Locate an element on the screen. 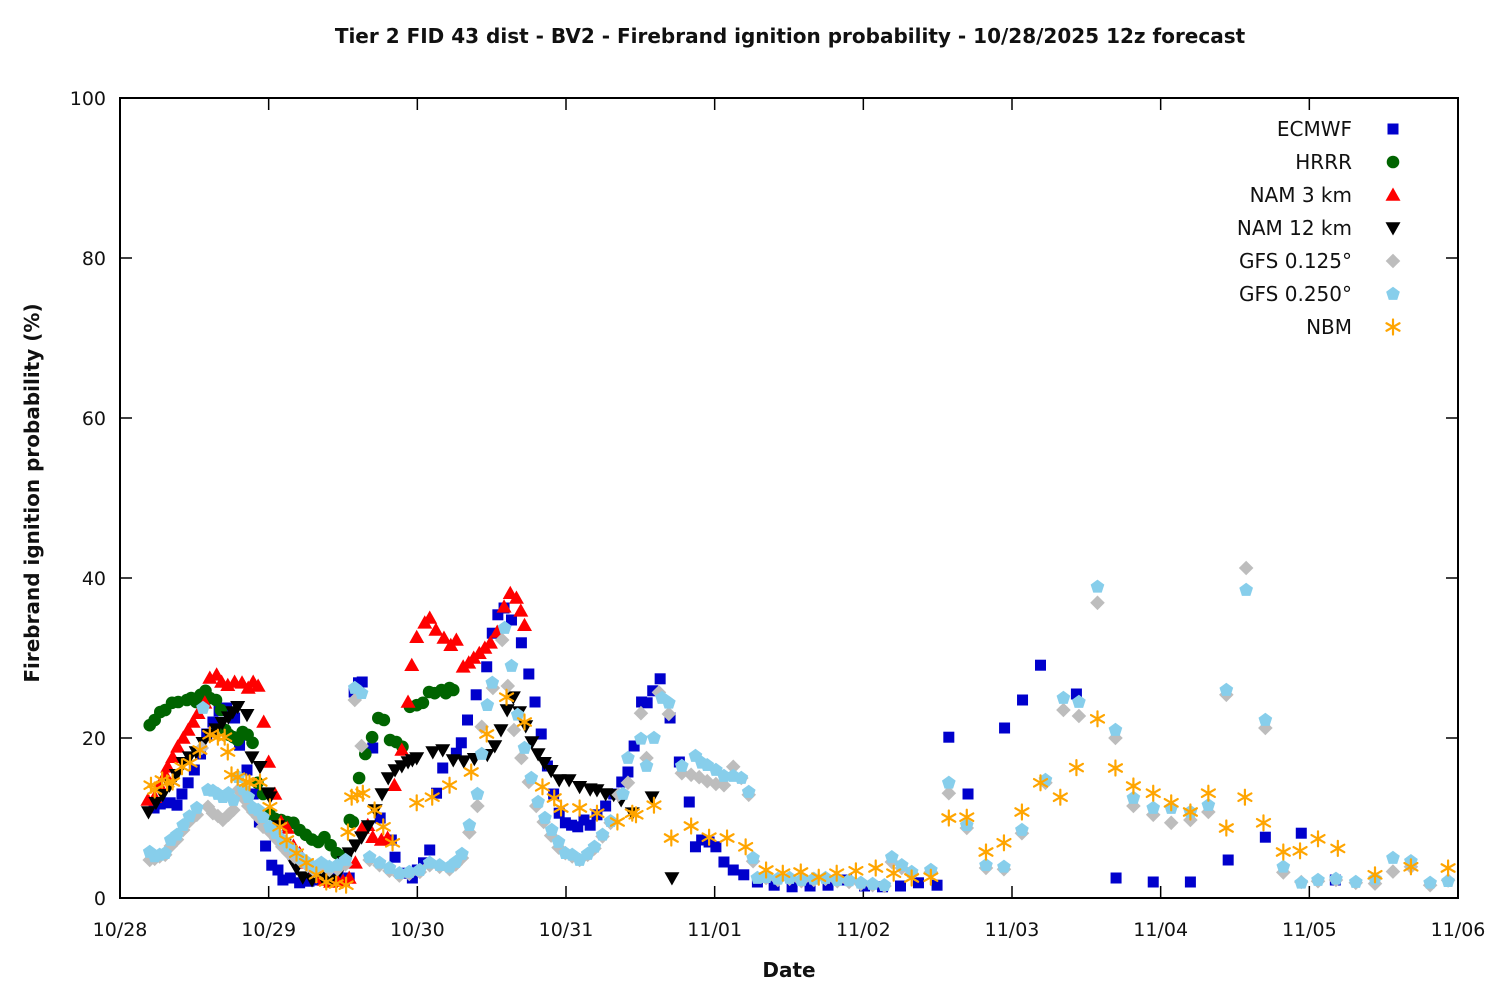  series-nam-12-km is located at coordinates (410, 789).